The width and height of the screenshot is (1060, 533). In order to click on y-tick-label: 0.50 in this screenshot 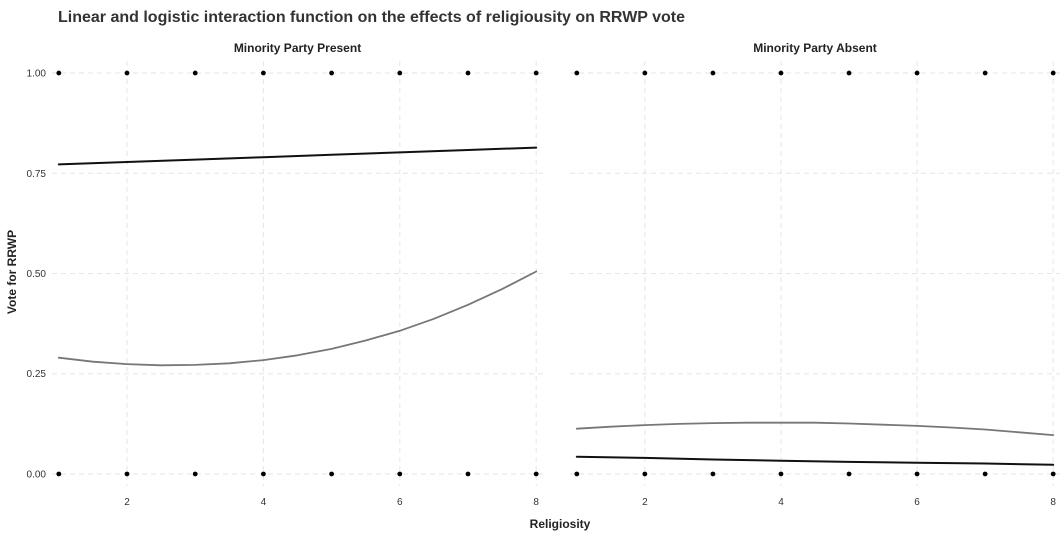, I will do `click(37, 274)`.